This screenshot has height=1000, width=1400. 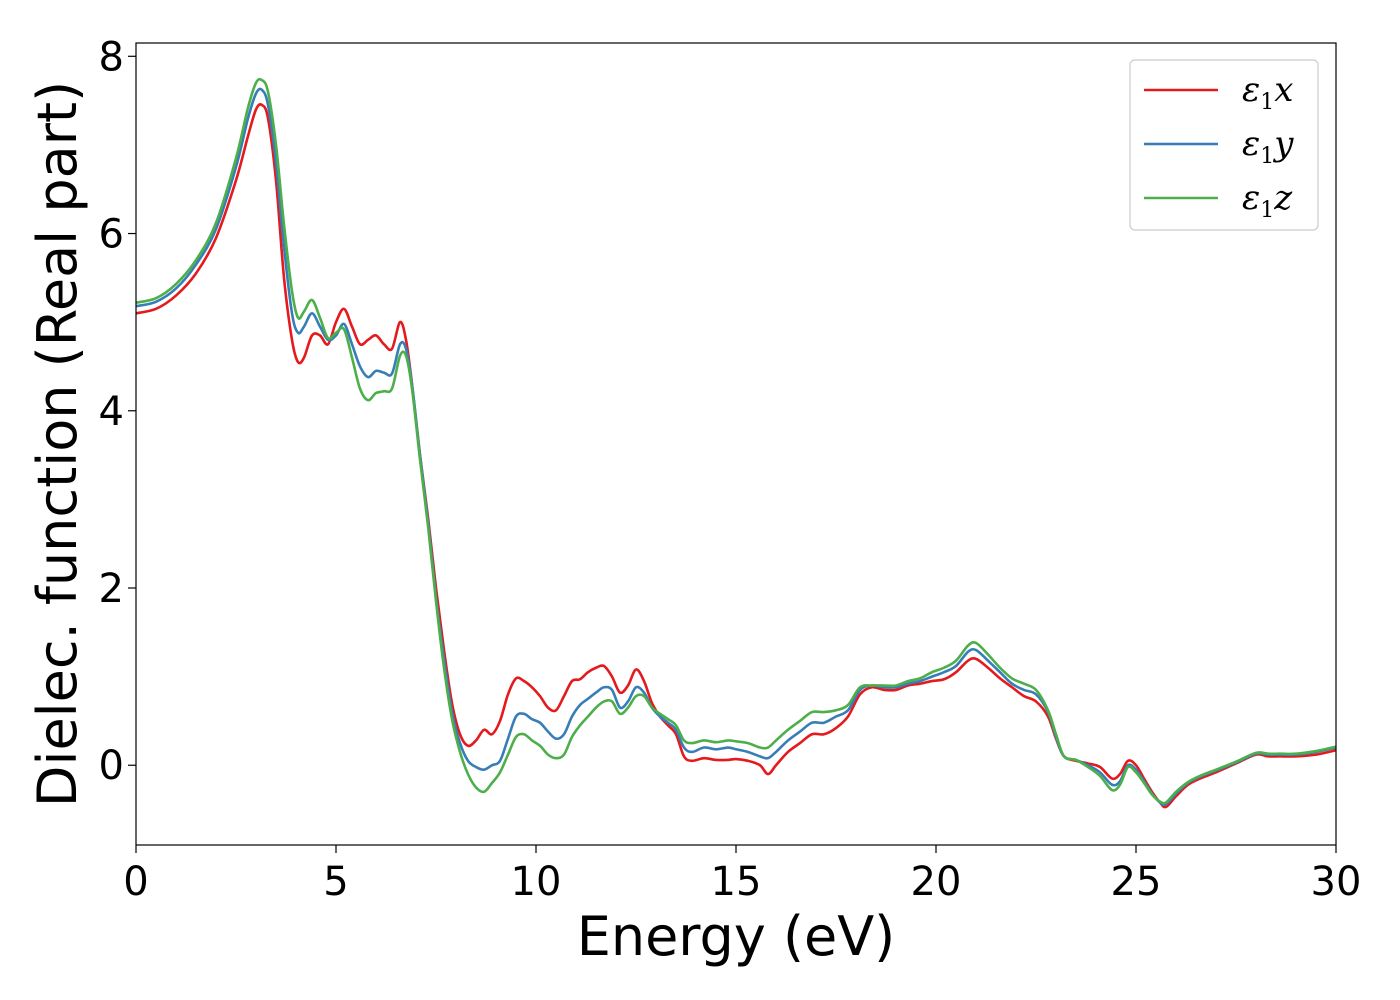 I want to click on legend: ε1x ε1y ε1z, so click(x=1224, y=145).